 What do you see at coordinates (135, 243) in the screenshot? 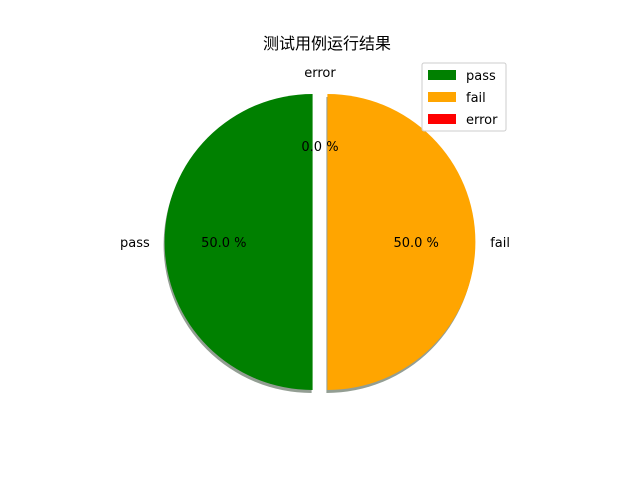
I see `slice-label-pass: pass` at bounding box center [135, 243].